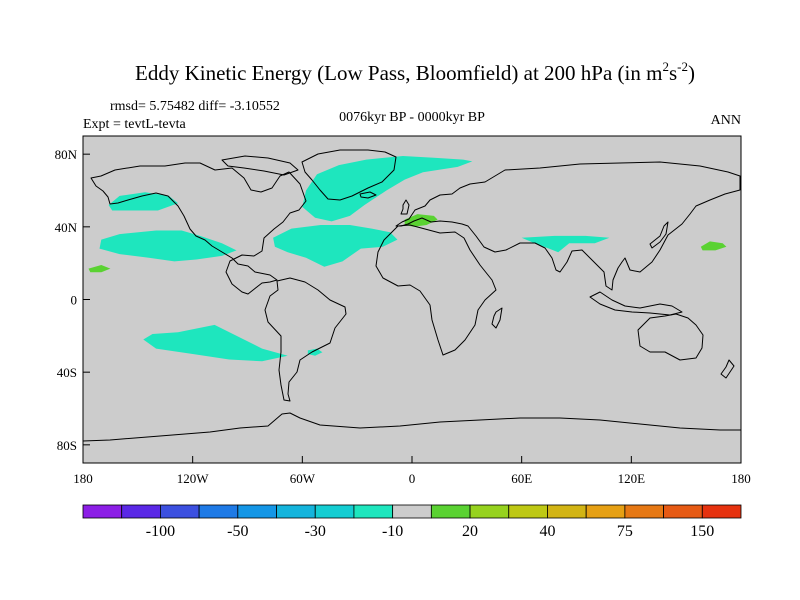 The width and height of the screenshot is (800, 600). What do you see at coordinates (713, 246) in the screenshot?
I see `anomaly-region-north-pacific-east` at bounding box center [713, 246].